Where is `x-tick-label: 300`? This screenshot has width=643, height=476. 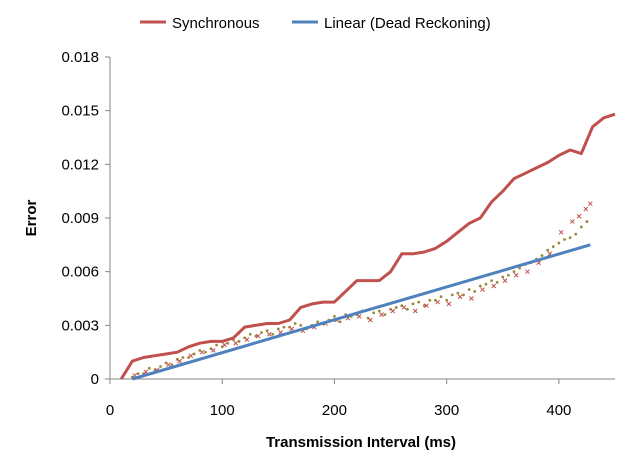
x-tick-label: 300 is located at coordinates (446, 410).